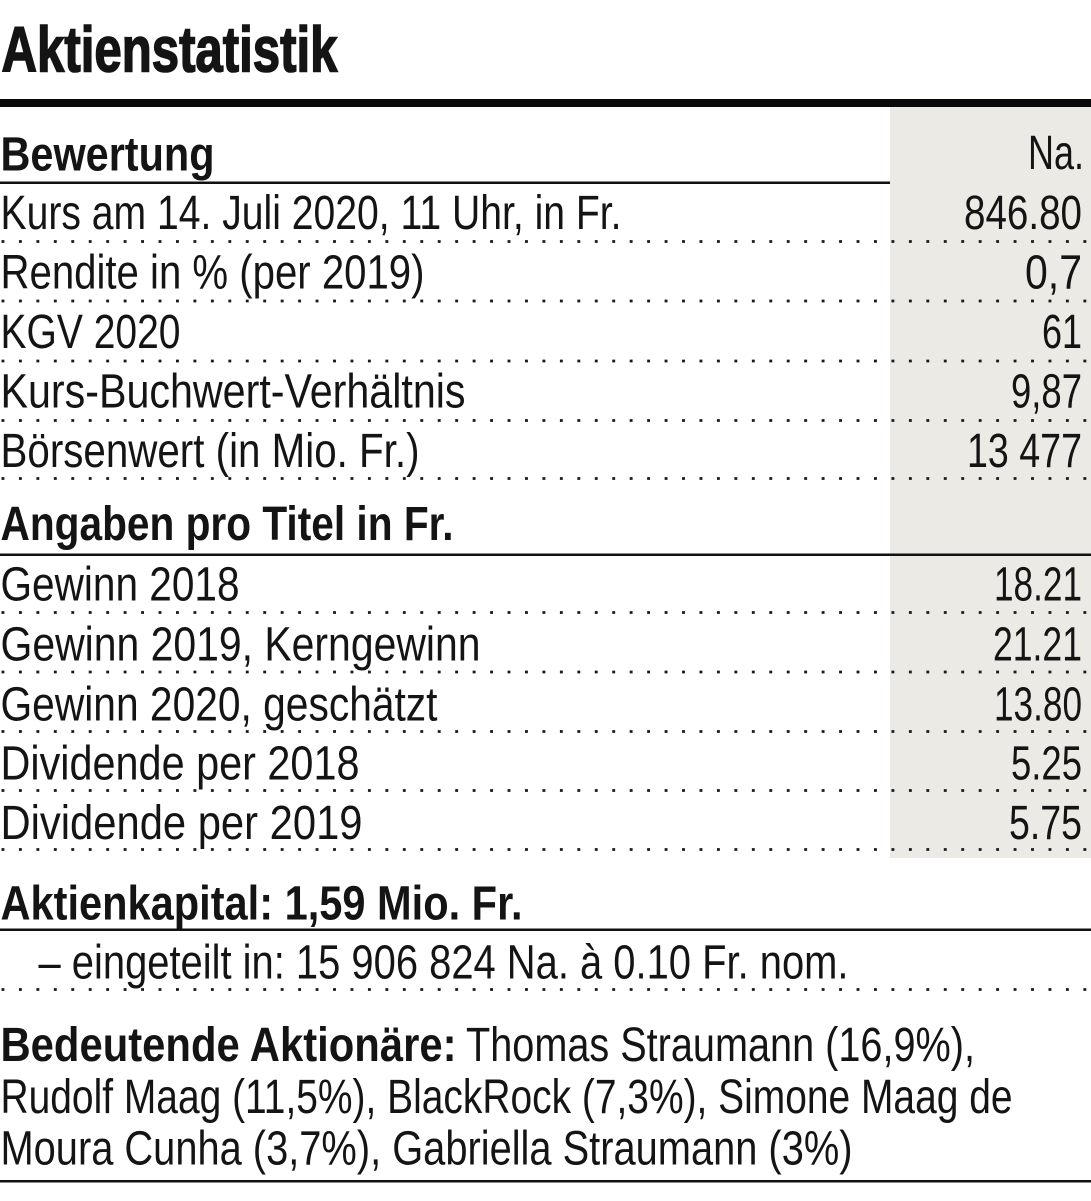 The image size is (1091, 1201). I want to click on svg-text: Aktienkapital: 1,59 Mio. Fr., so click(262, 904).